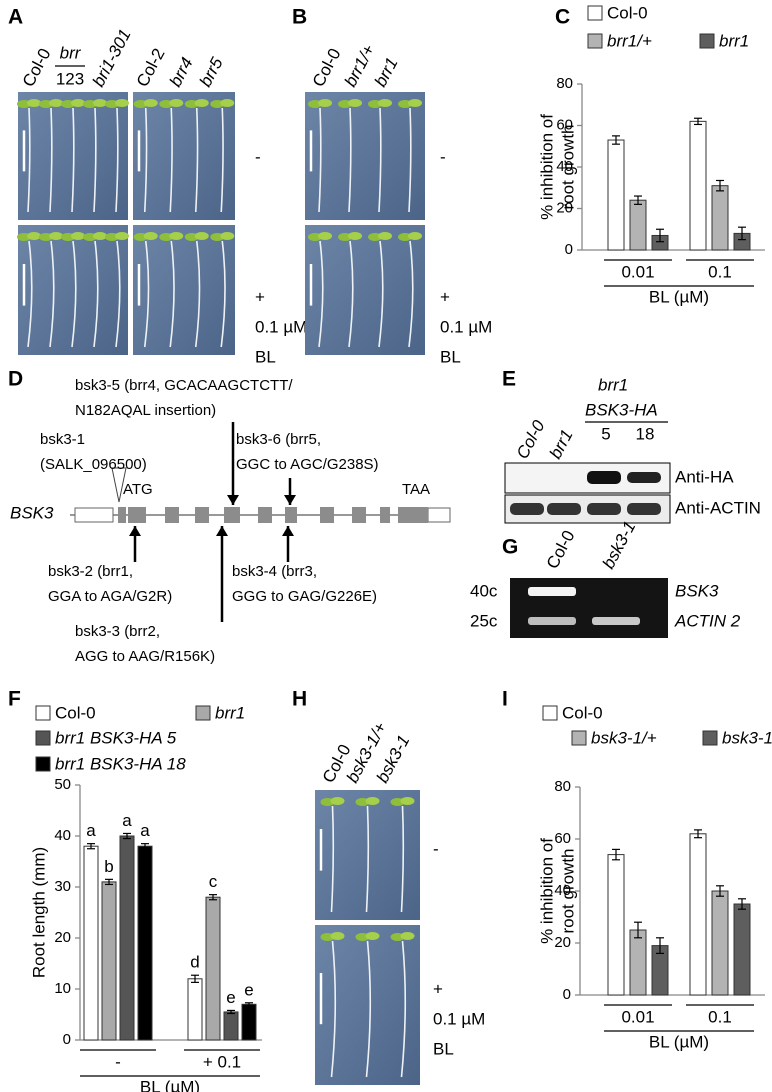 The width and height of the screenshot is (772, 1092). I want to click on label: bsk3-4 (brr3,, so click(274, 571).